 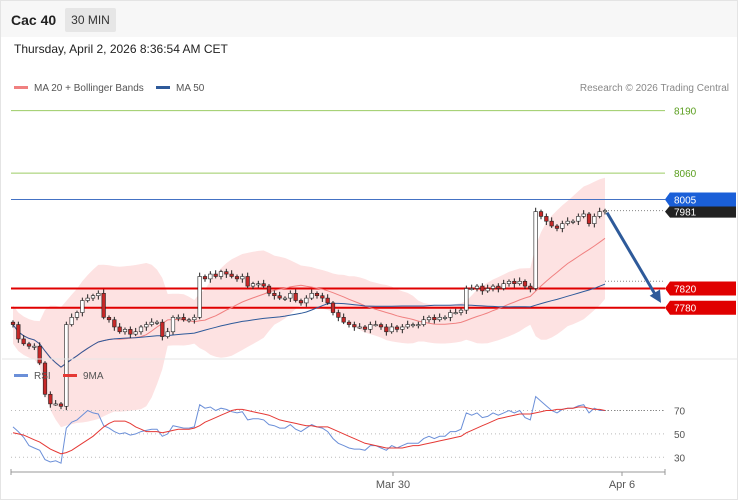 I want to click on ma20-legend-label: MA 20 + Bollinger Bands, so click(x=89, y=88).